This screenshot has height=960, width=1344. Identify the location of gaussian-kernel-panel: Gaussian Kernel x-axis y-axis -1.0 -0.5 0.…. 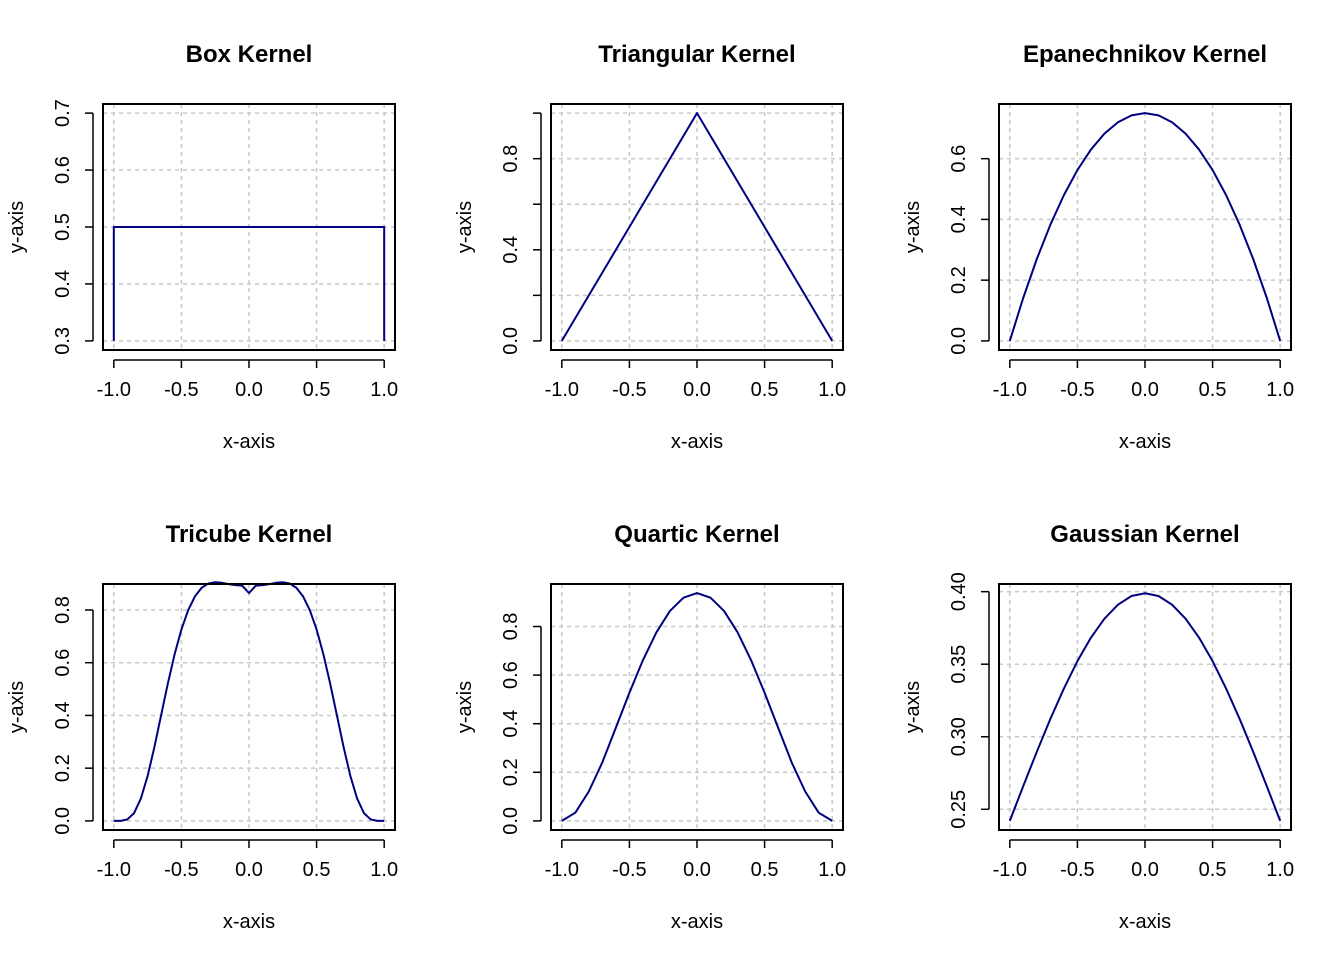
(1098, 727).